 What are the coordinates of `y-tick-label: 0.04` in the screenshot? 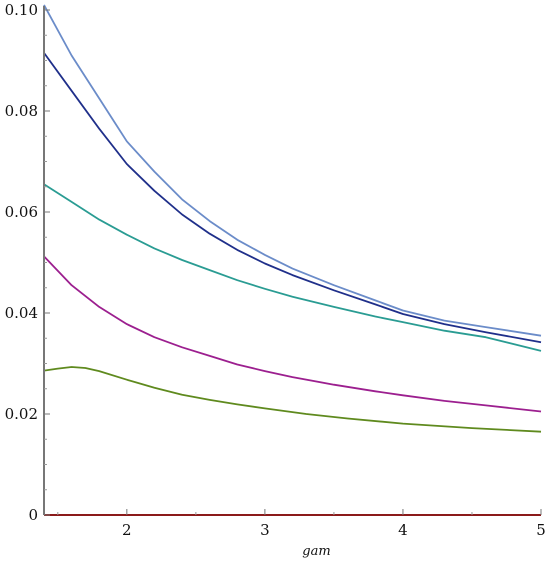 It's located at (21, 313).